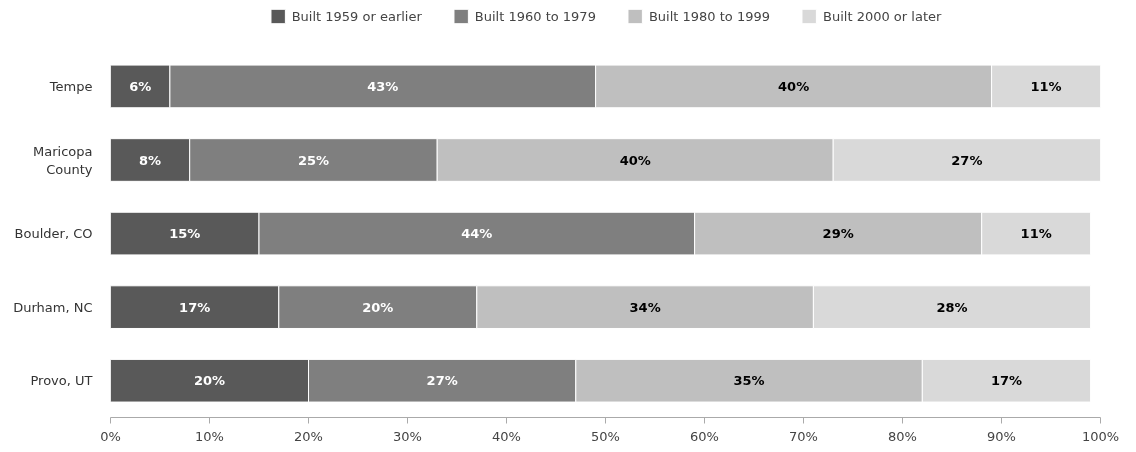  What do you see at coordinates (61, 381) in the screenshot?
I see `y-tick-label: Provo, UT` at bounding box center [61, 381].